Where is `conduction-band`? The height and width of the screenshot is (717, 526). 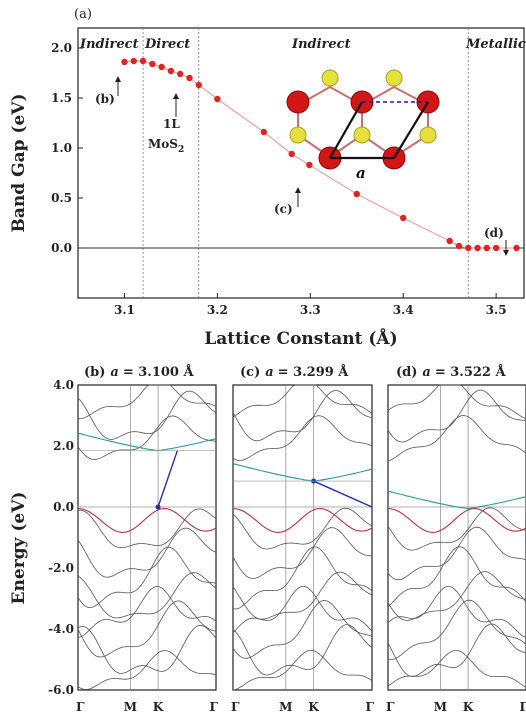 conduction-band is located at coordinates (147, 442).